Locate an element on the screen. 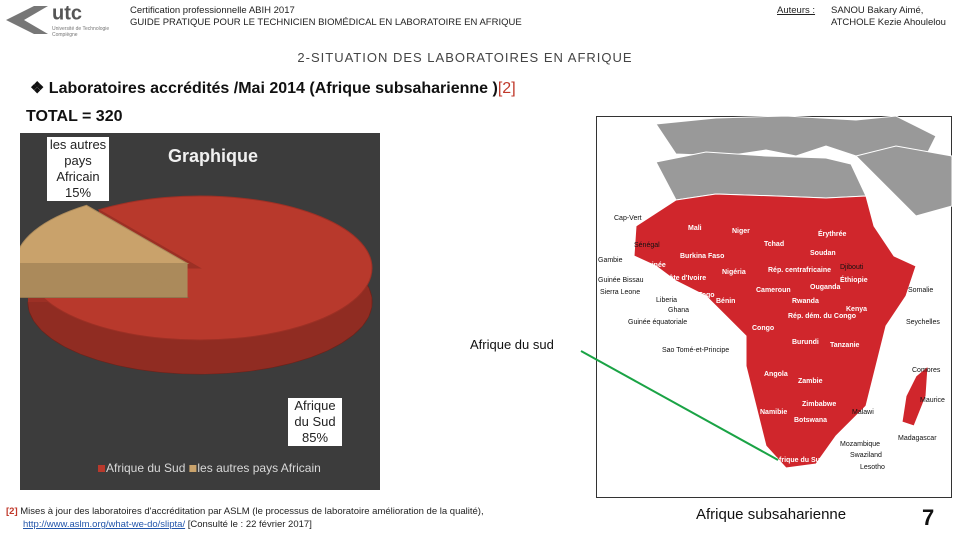  data-label: les autres pays Africain 15% is located at coordinates (78, 169).